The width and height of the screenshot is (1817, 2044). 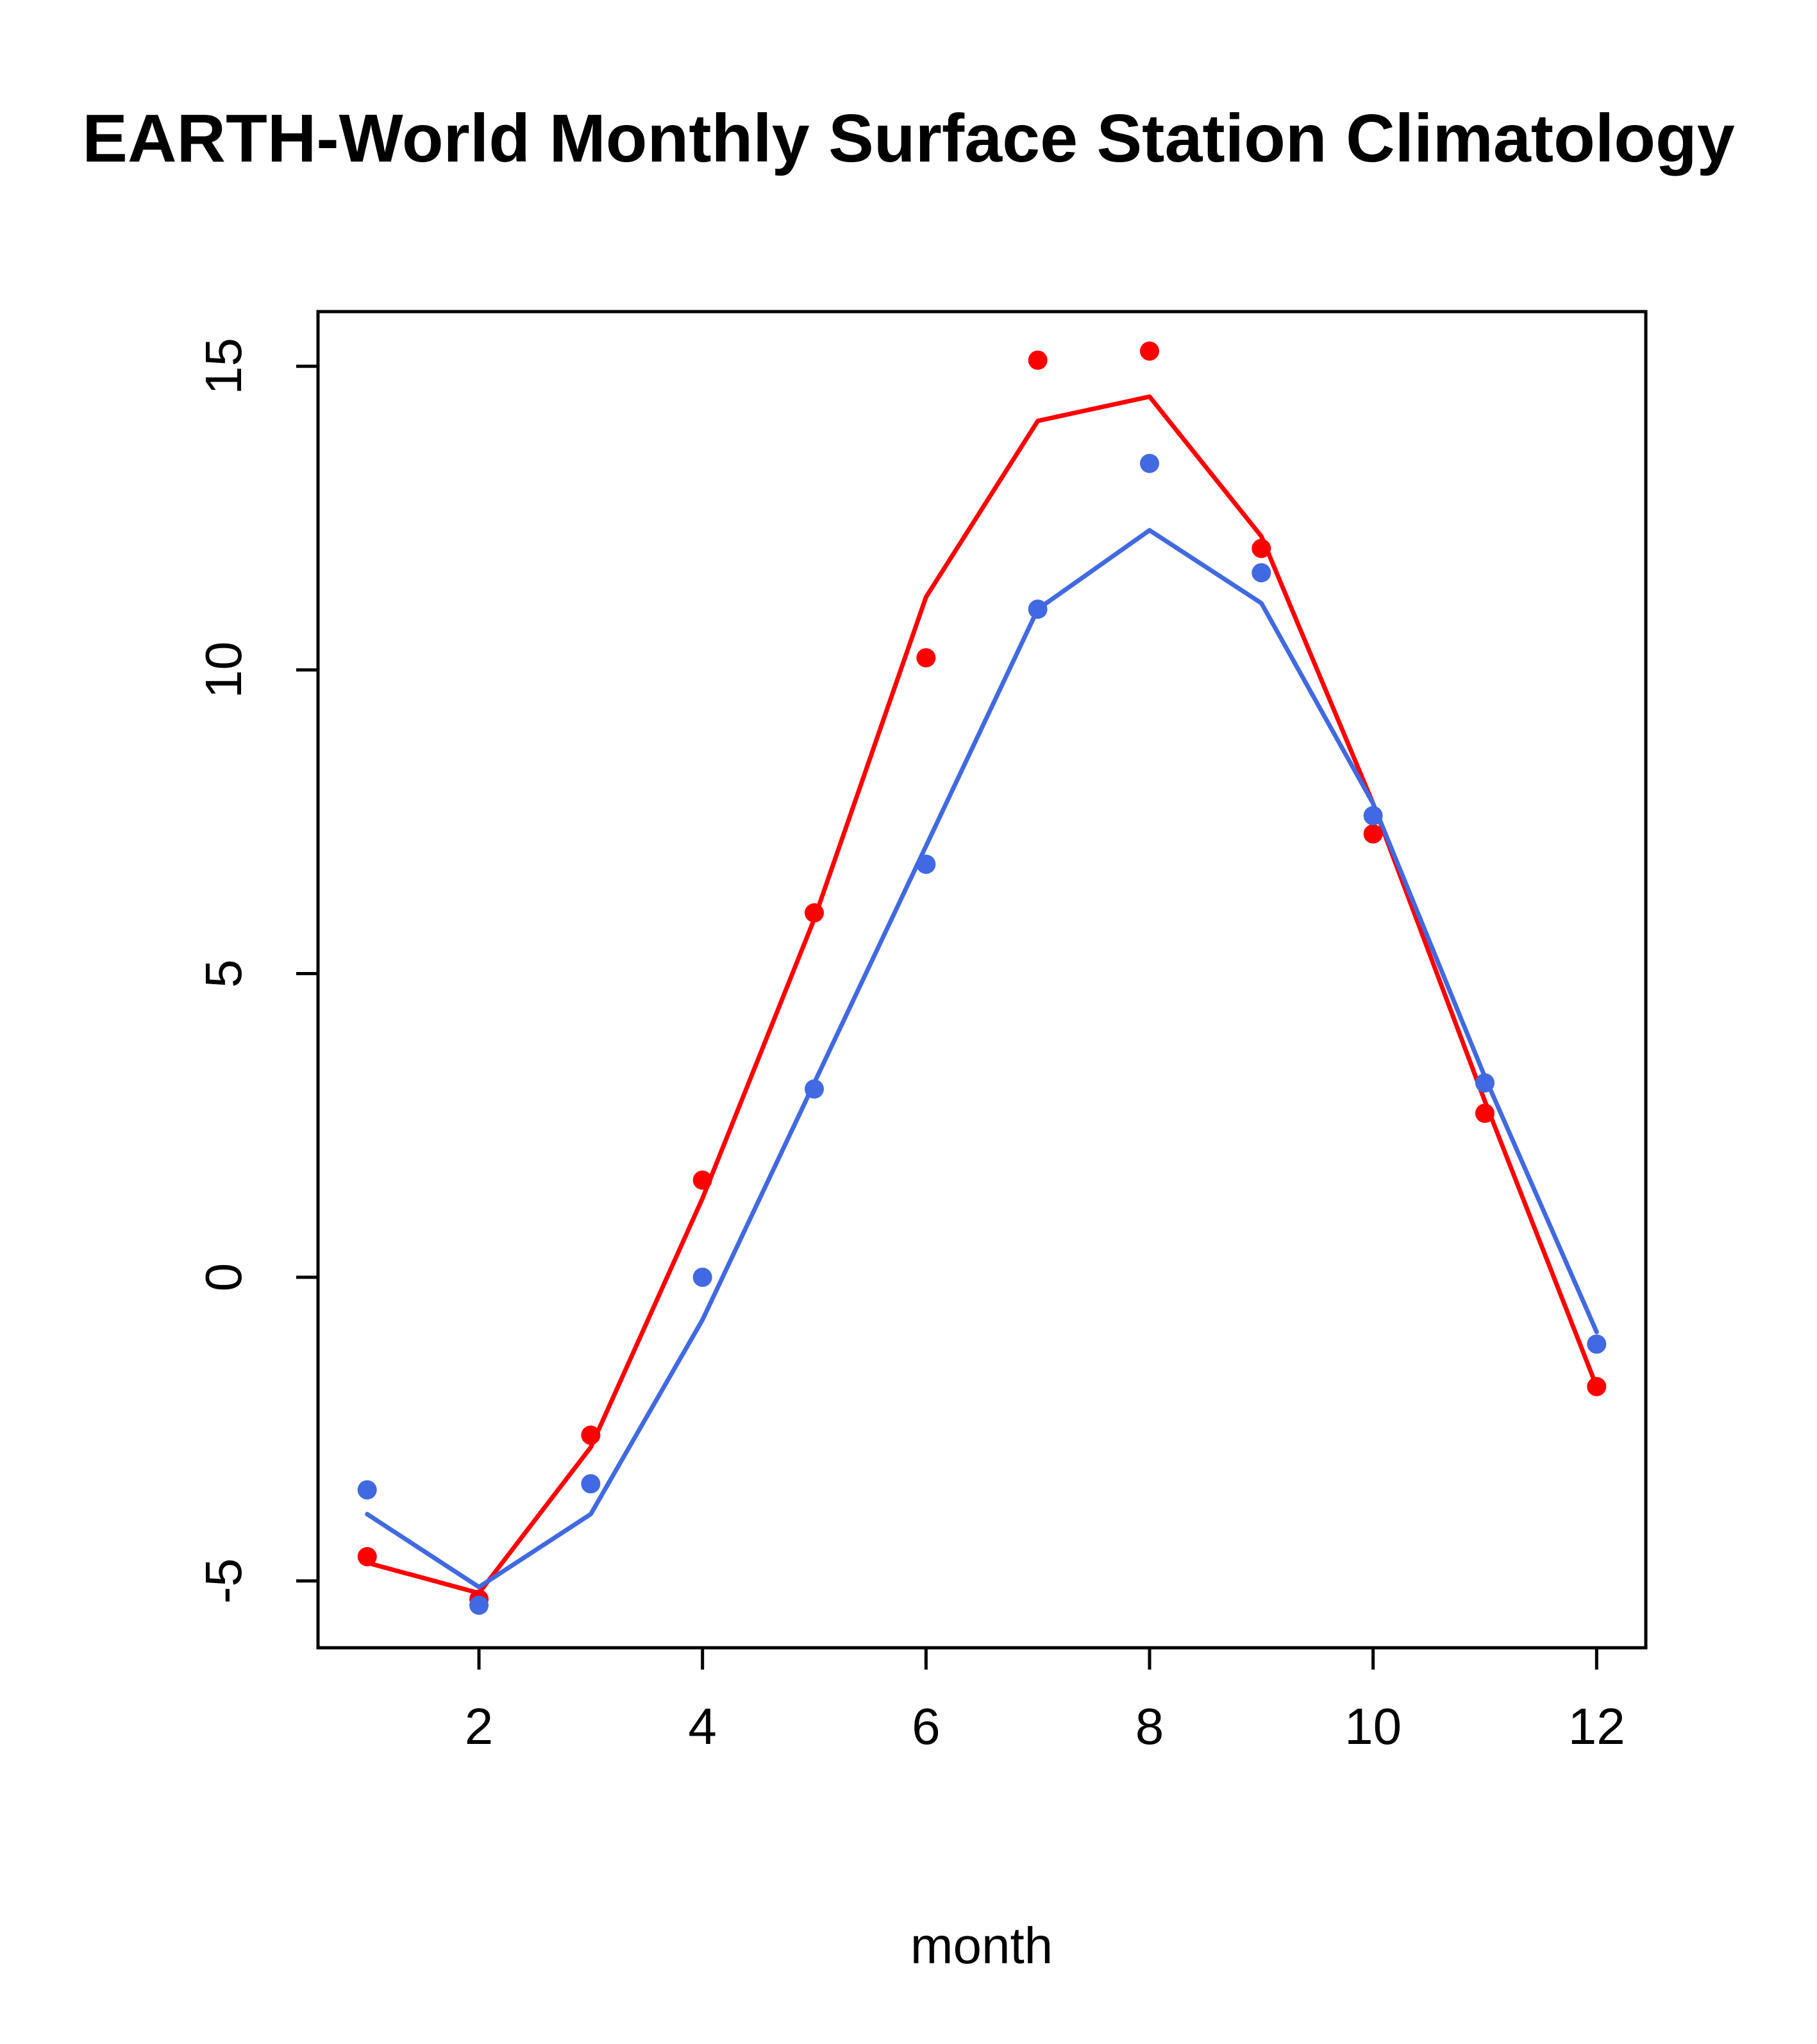 I want to click on y-axis-tick-label: 10, so click(x=224, y=670).